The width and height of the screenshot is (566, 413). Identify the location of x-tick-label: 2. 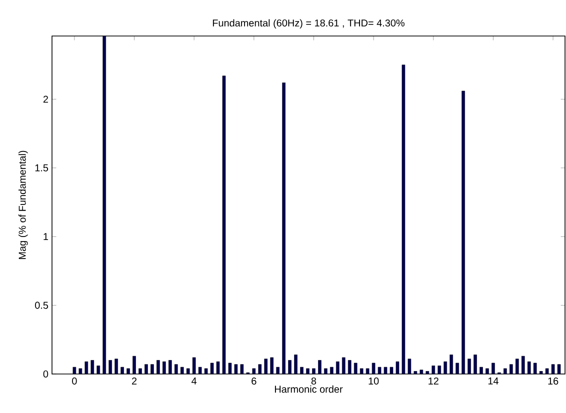
(134, 381).